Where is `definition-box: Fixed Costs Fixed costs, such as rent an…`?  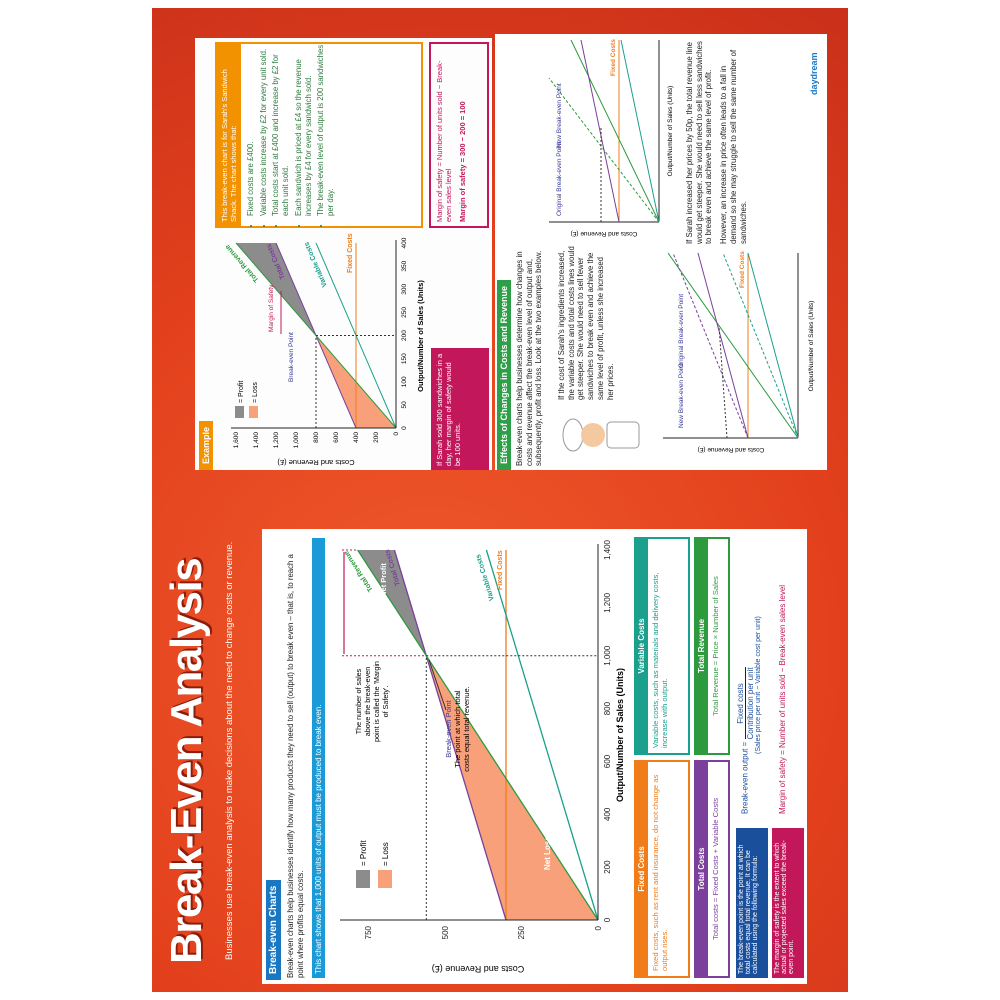
definition-box: Fixed Costs Fixed costs, such as rent an… is located at coordinates (662, 869).